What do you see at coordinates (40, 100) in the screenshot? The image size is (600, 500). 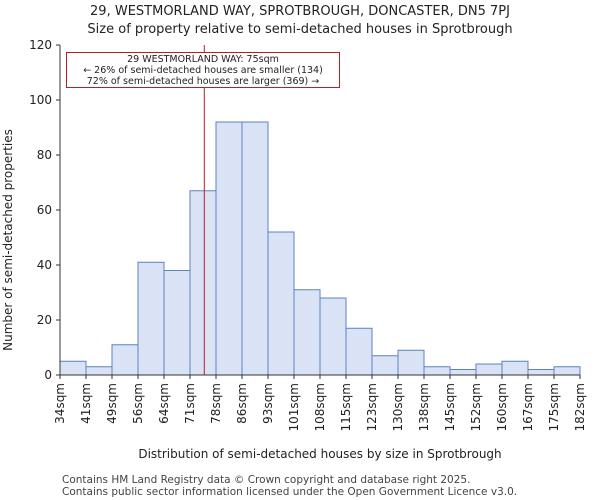 I see `y-tick-label: 100` at bounding box center [40, 100].